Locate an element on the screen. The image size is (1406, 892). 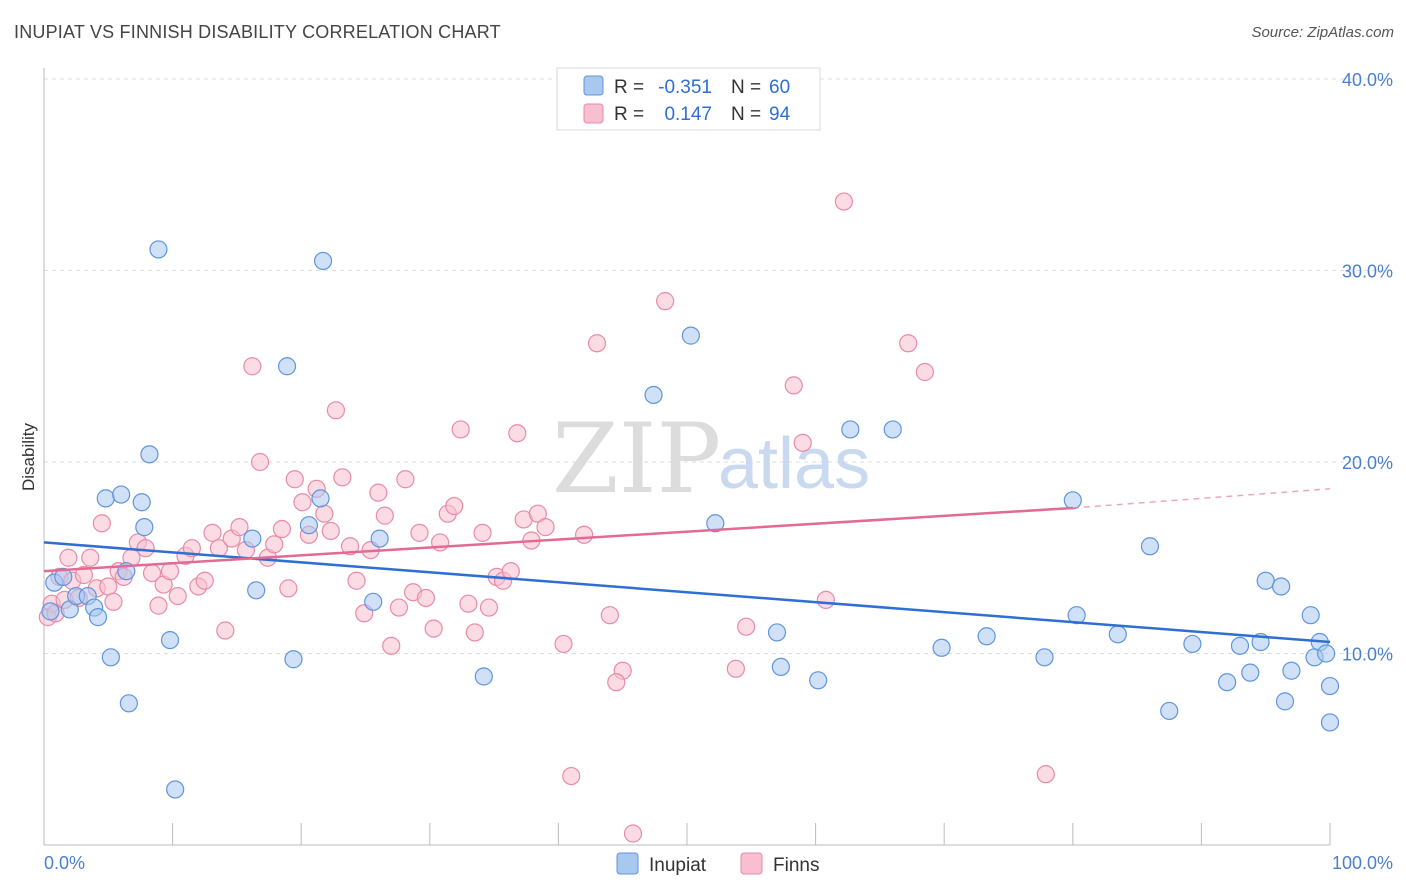
y-tick-label: 40.0% is located at coordinates (1367, 80).